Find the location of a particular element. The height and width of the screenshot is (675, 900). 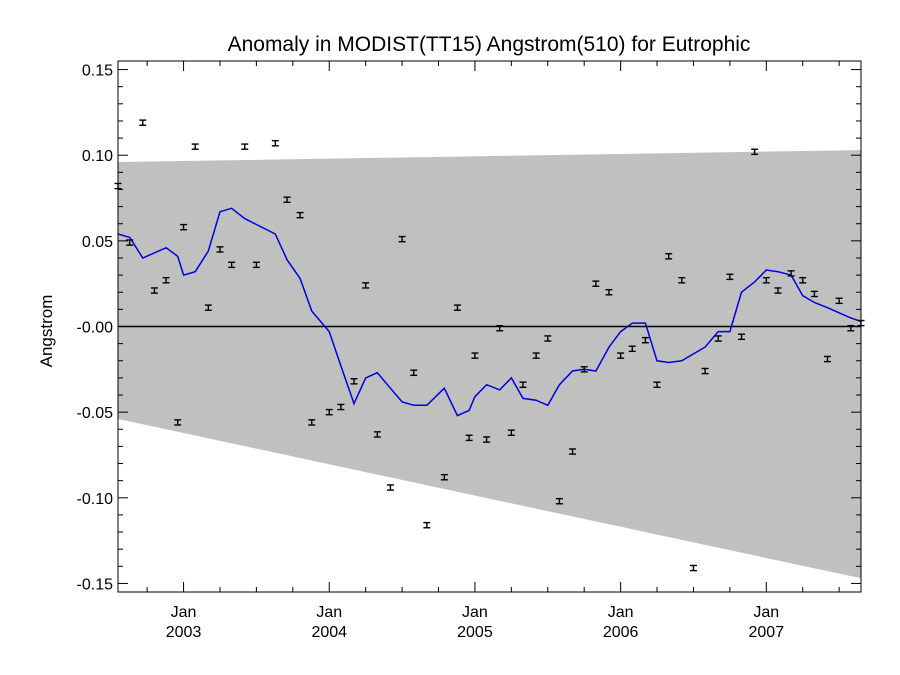

y-tick-label: -0.10 is located at coordinates (95, 499).